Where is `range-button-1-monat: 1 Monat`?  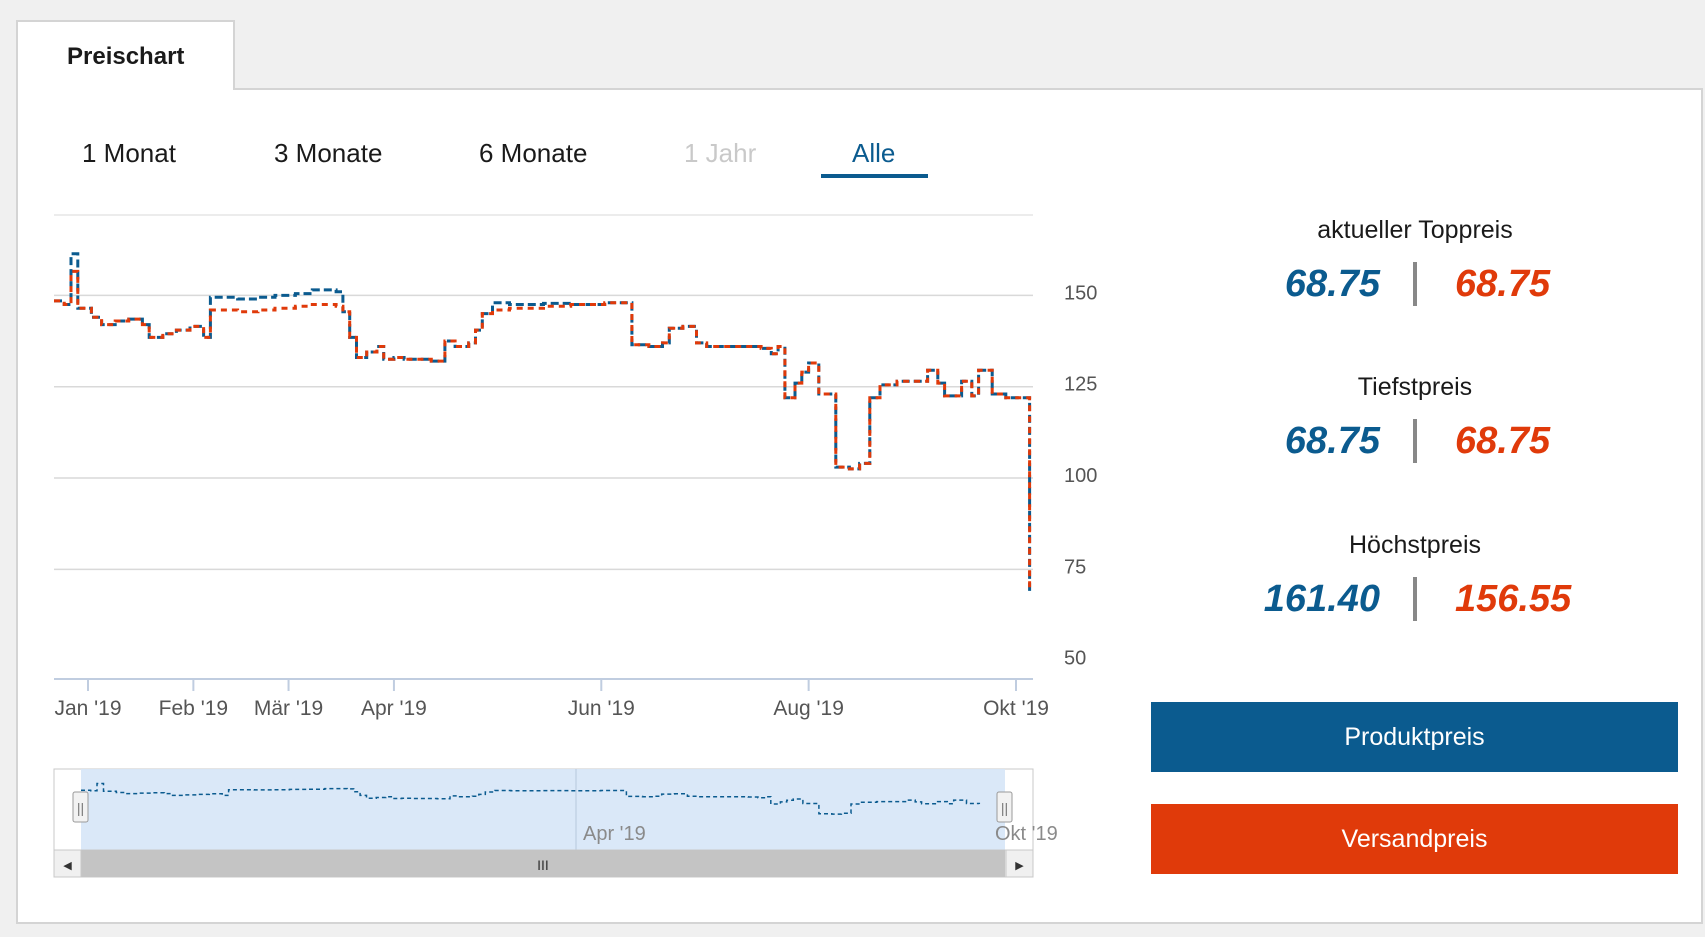
range-button-1-monat: 1 Monat is located at coordinates (129, 153).